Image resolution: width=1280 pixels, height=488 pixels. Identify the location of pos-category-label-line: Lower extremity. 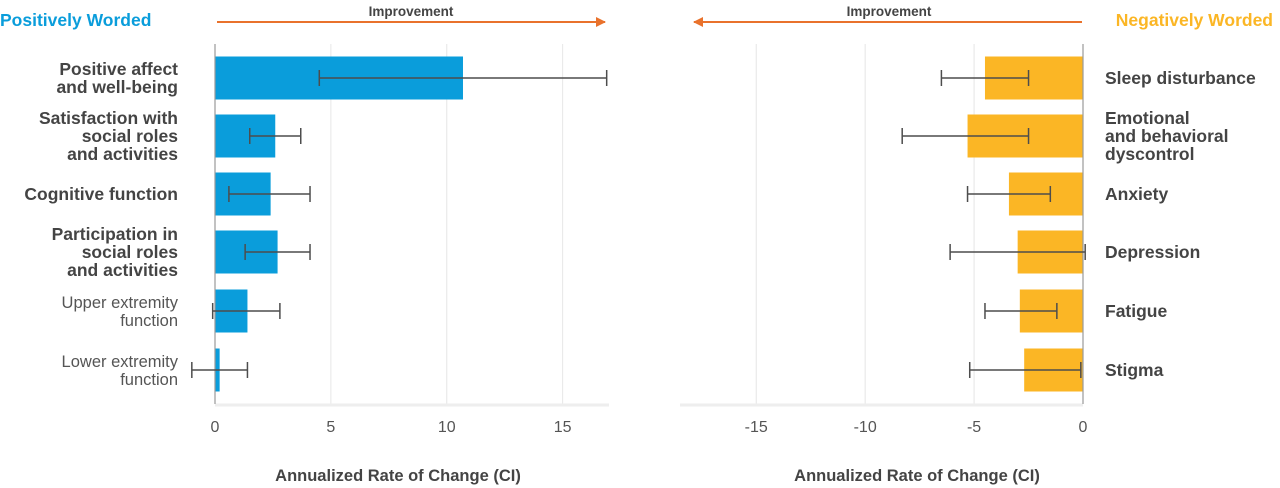
(120, 362).